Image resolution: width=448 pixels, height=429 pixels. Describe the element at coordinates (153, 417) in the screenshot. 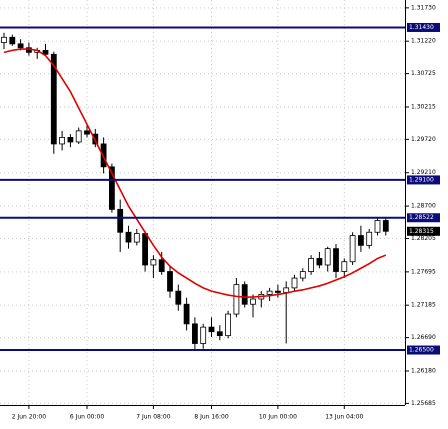

I see `x-tick-label: 7 Jun 08:00` at that location.